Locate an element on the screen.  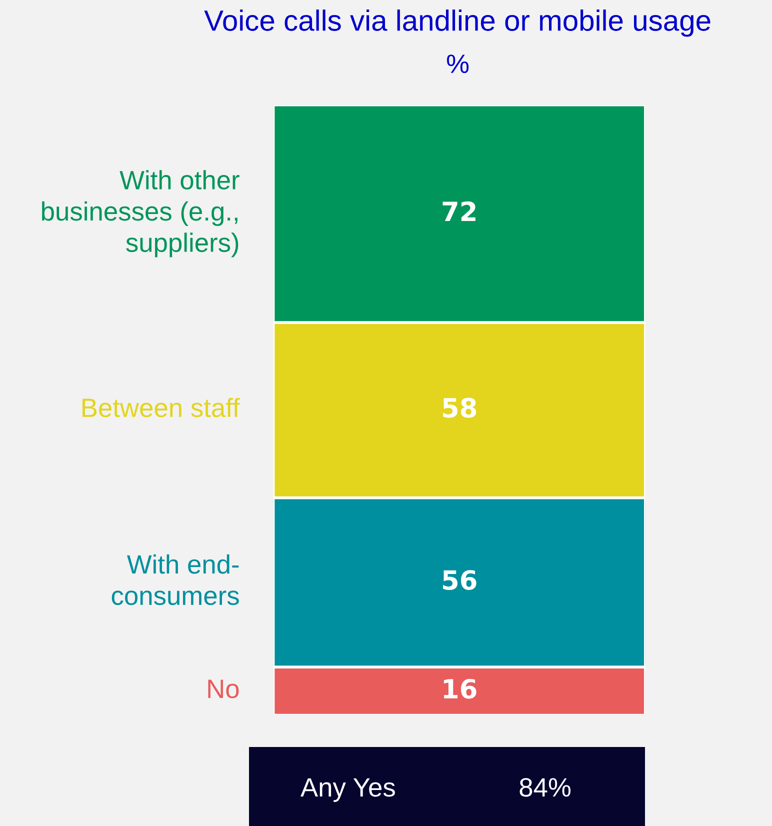
data-label: 58 is located at coordinates (459, 408).